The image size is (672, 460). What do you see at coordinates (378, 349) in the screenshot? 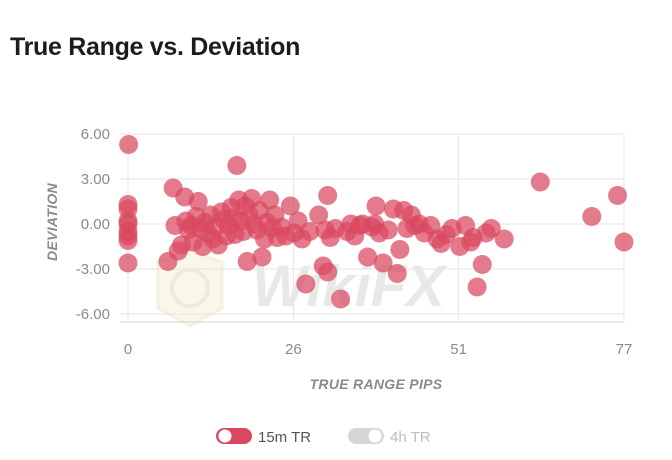
I see `x-axis-ticks: 0 26 51 77` at bounding box center [378, 349].